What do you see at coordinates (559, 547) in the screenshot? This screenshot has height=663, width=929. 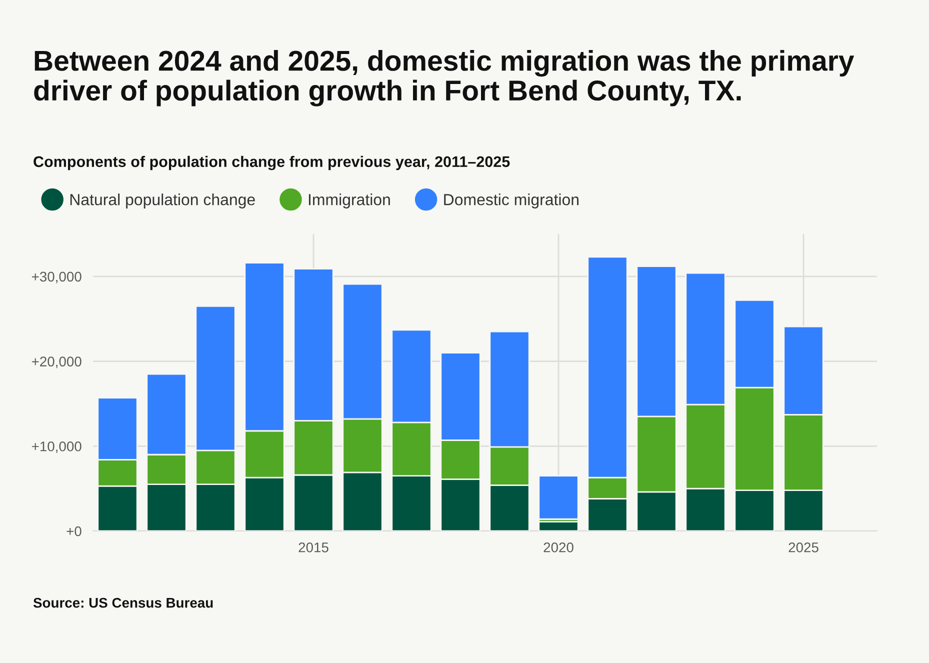 I see `x-tick-label: 2020` at bounding box center [559, 547].